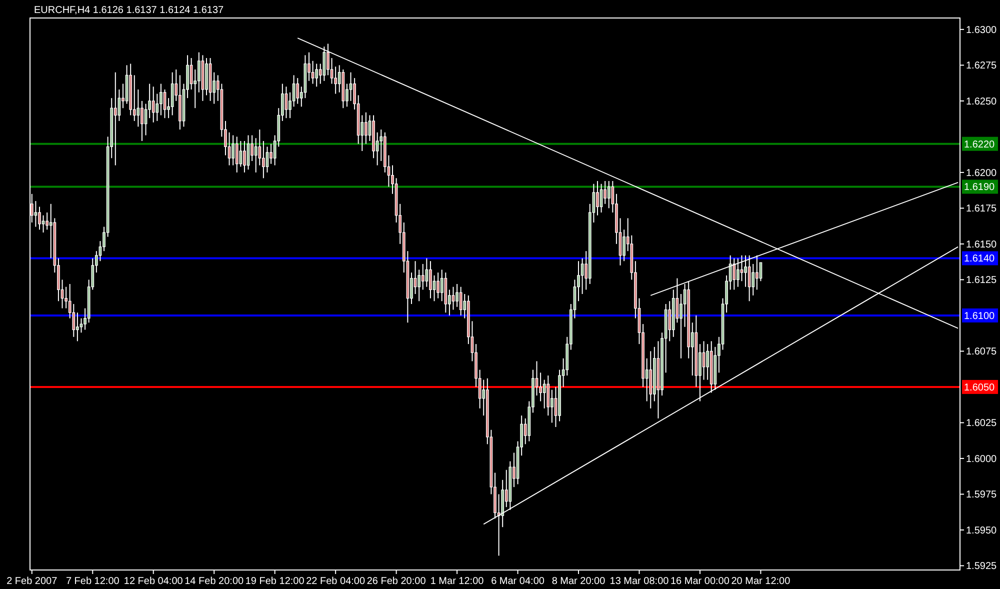 This screenshot has width=1000, height=589. Describe the element at coordinates (982, 280) in the screenshot. I see `y-tick-label: 1.6125` at that location.